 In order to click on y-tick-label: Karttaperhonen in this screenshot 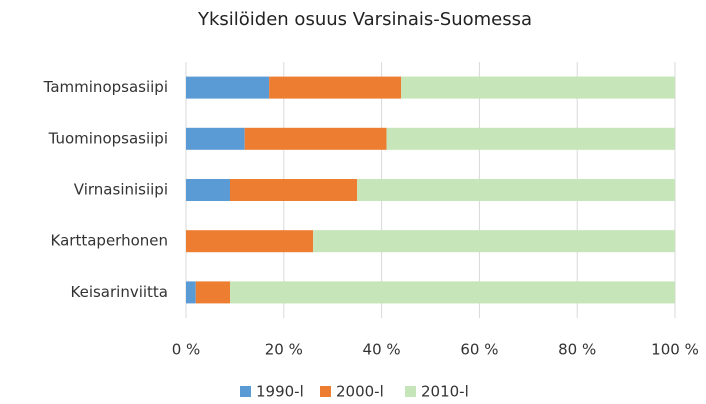, I will do `click(109, 241)`.